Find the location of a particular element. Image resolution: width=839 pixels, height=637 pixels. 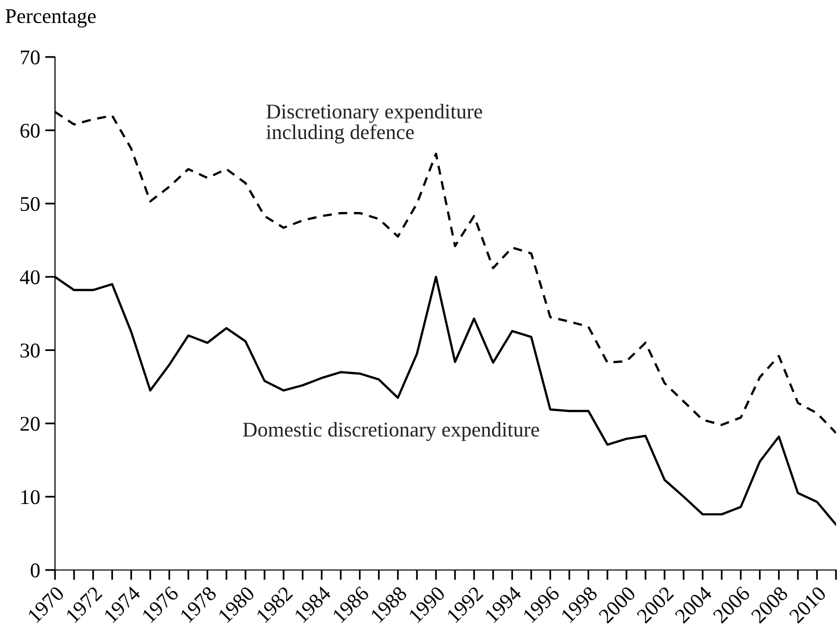

y-tick-label: 60 is located at coordinates (30, 131).